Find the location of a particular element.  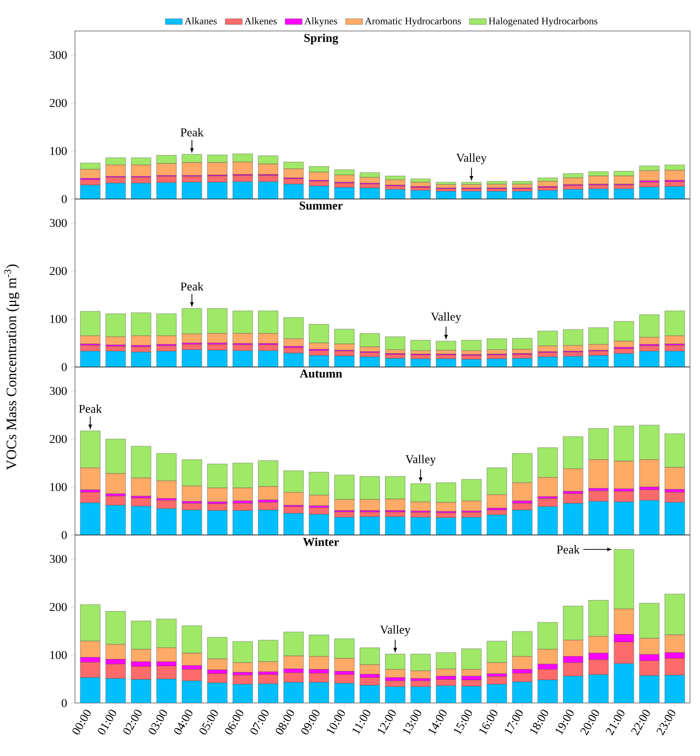

legend-label: Alkanes is located at coordinates (200, 20).